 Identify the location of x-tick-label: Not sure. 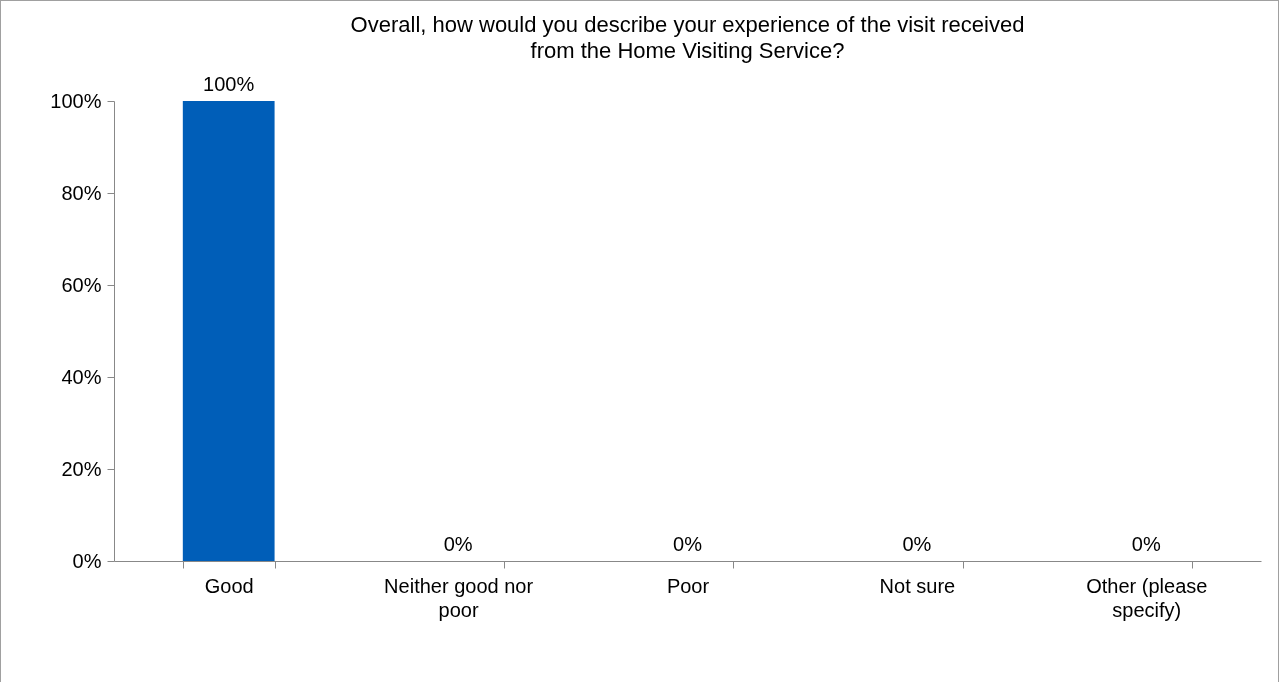
(917, 585).